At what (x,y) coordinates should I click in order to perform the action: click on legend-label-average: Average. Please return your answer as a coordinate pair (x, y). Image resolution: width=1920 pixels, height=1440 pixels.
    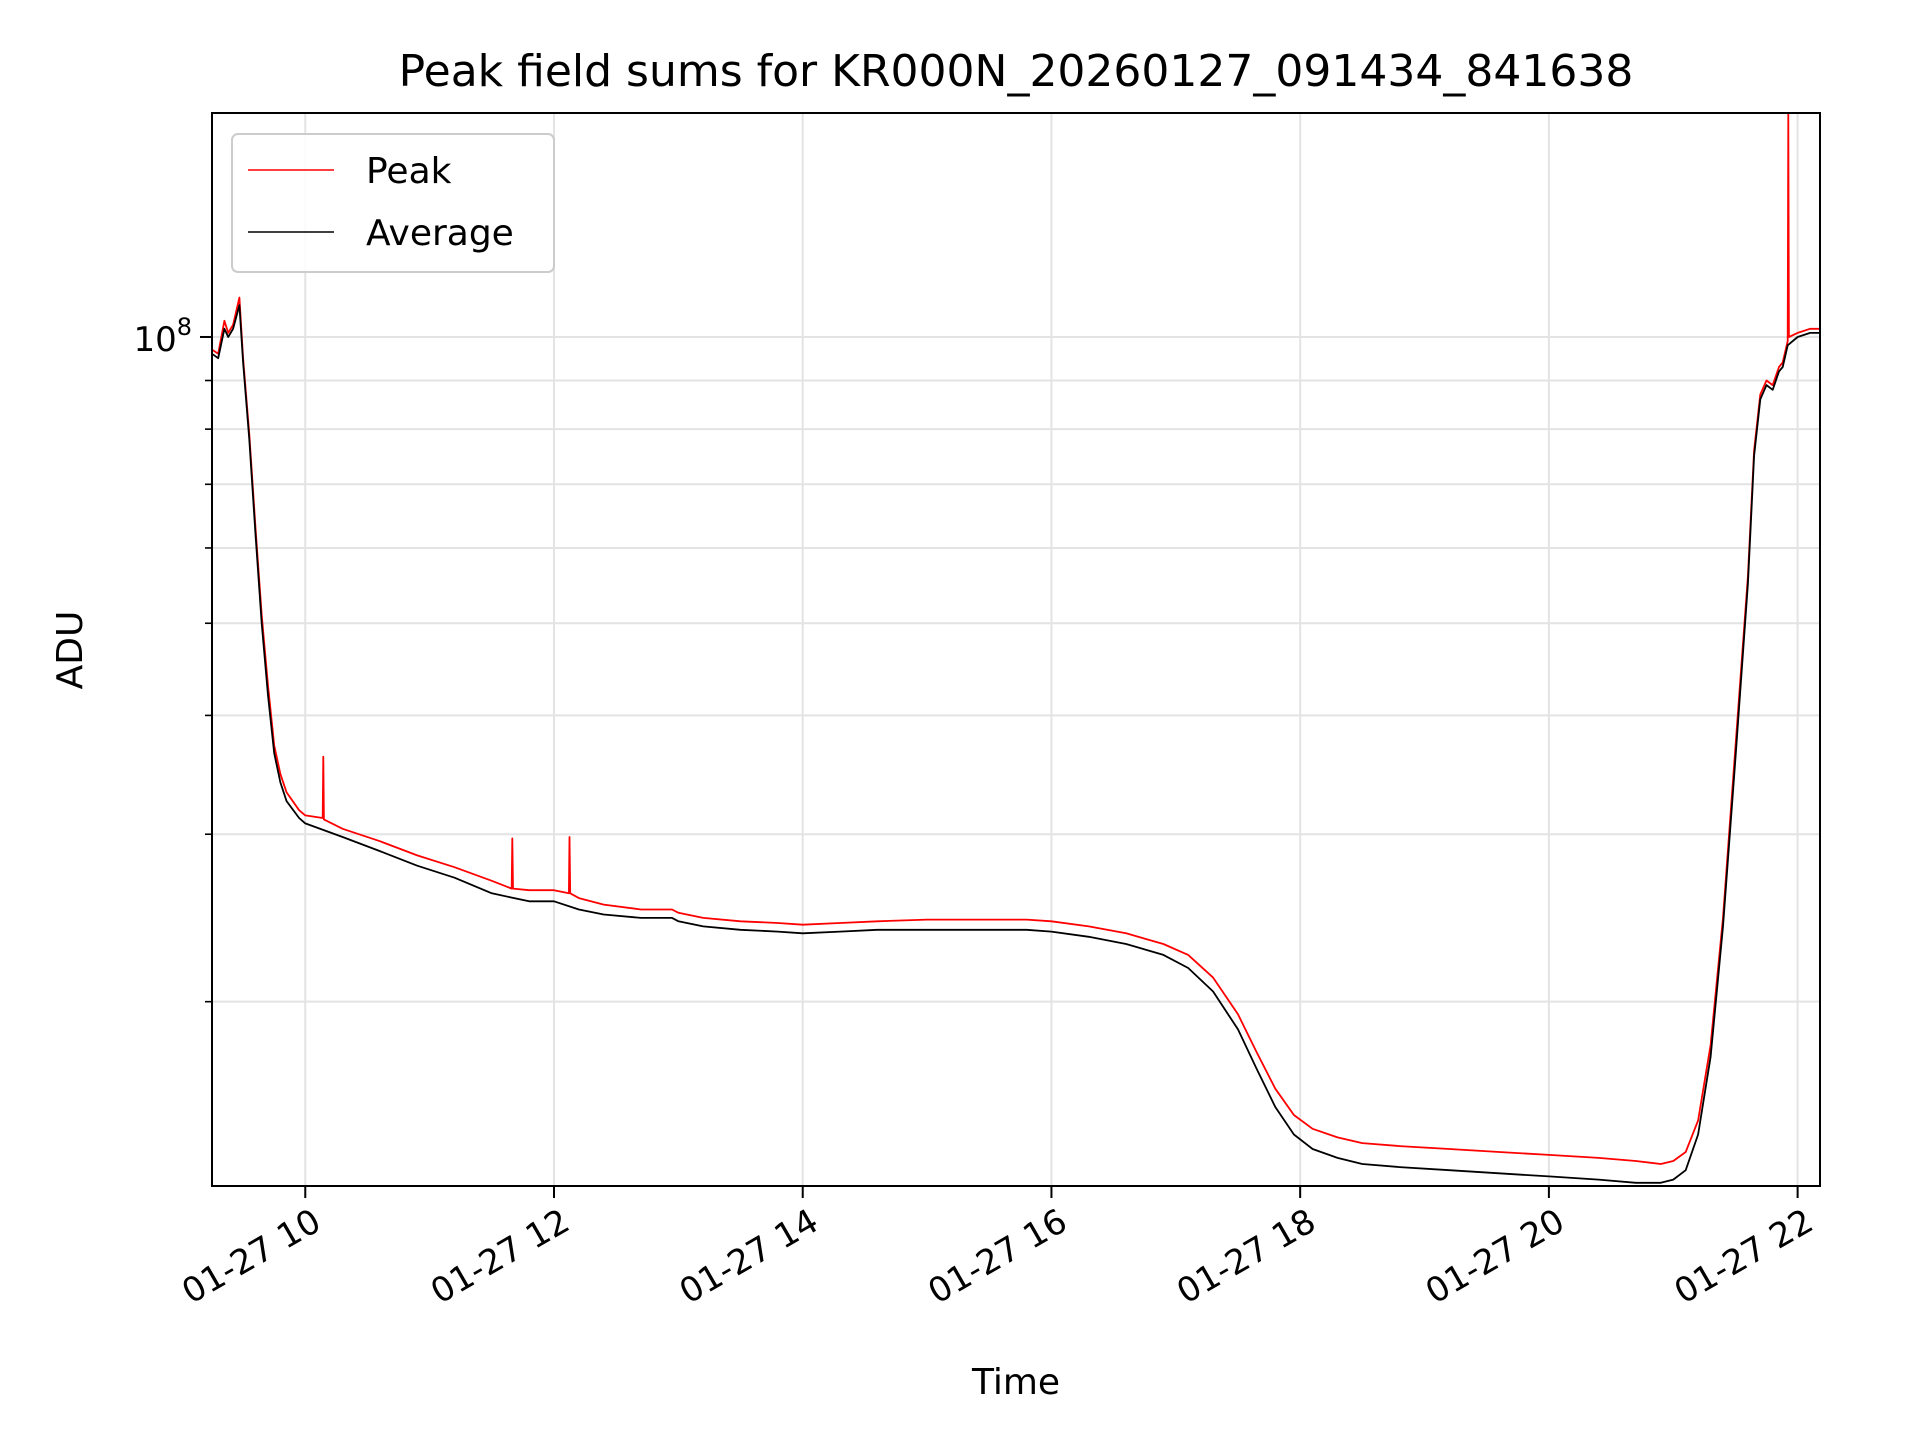
    Looking at the image, I should click on (440, 233).